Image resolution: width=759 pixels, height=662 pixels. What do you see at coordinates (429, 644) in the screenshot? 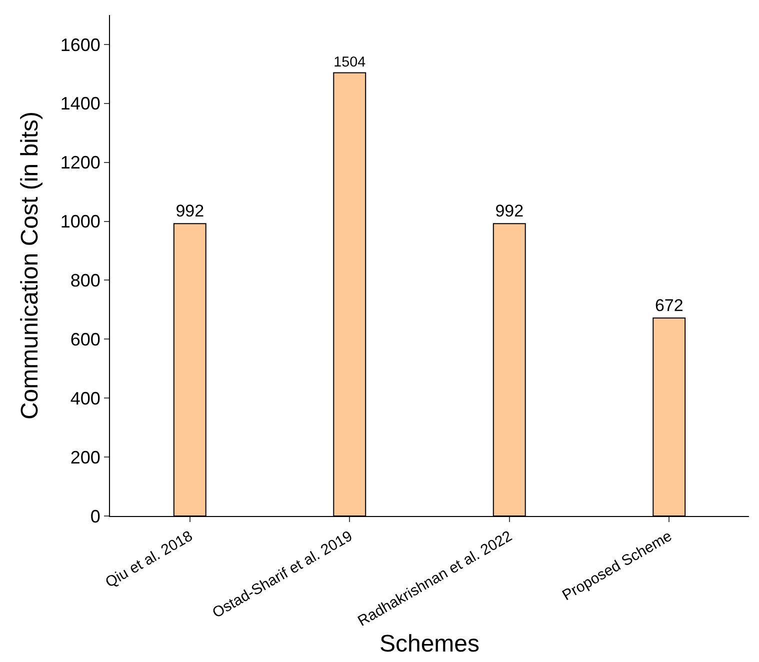
I see `x-axis-title: Schemes` at bounding box center [429, 644].